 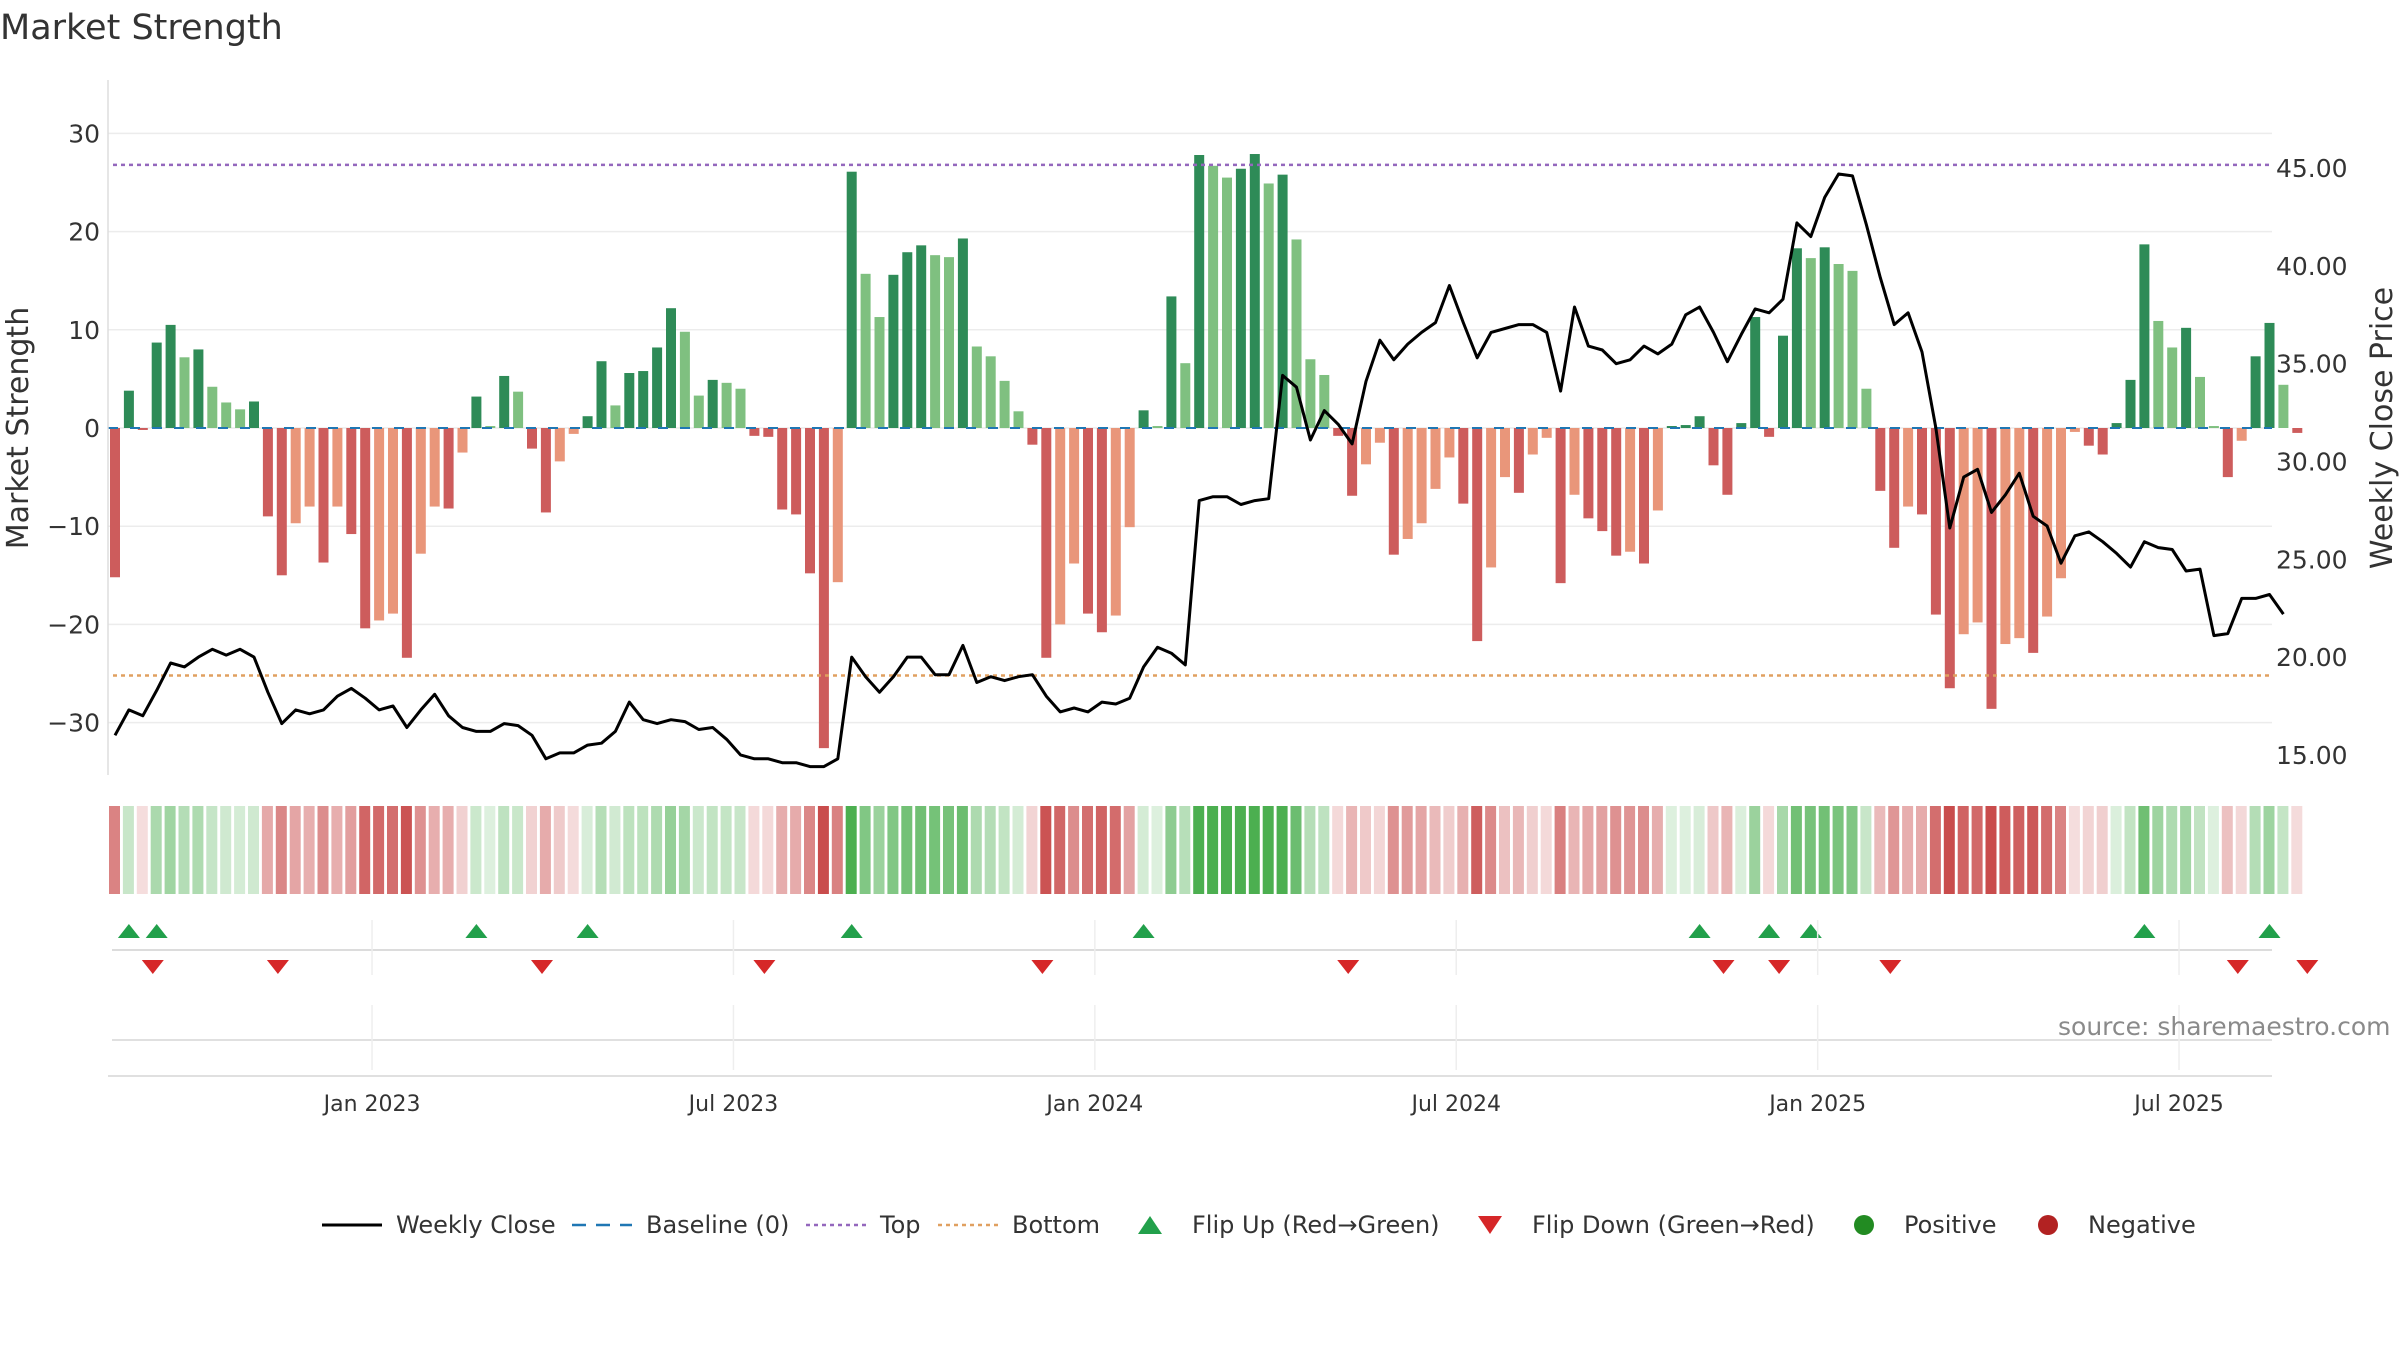 What do you see at coordinates (2178, 1104) in the screenshot?
I see `x-tick-label: Jul 2025` at bounding box center [2178, 1104].